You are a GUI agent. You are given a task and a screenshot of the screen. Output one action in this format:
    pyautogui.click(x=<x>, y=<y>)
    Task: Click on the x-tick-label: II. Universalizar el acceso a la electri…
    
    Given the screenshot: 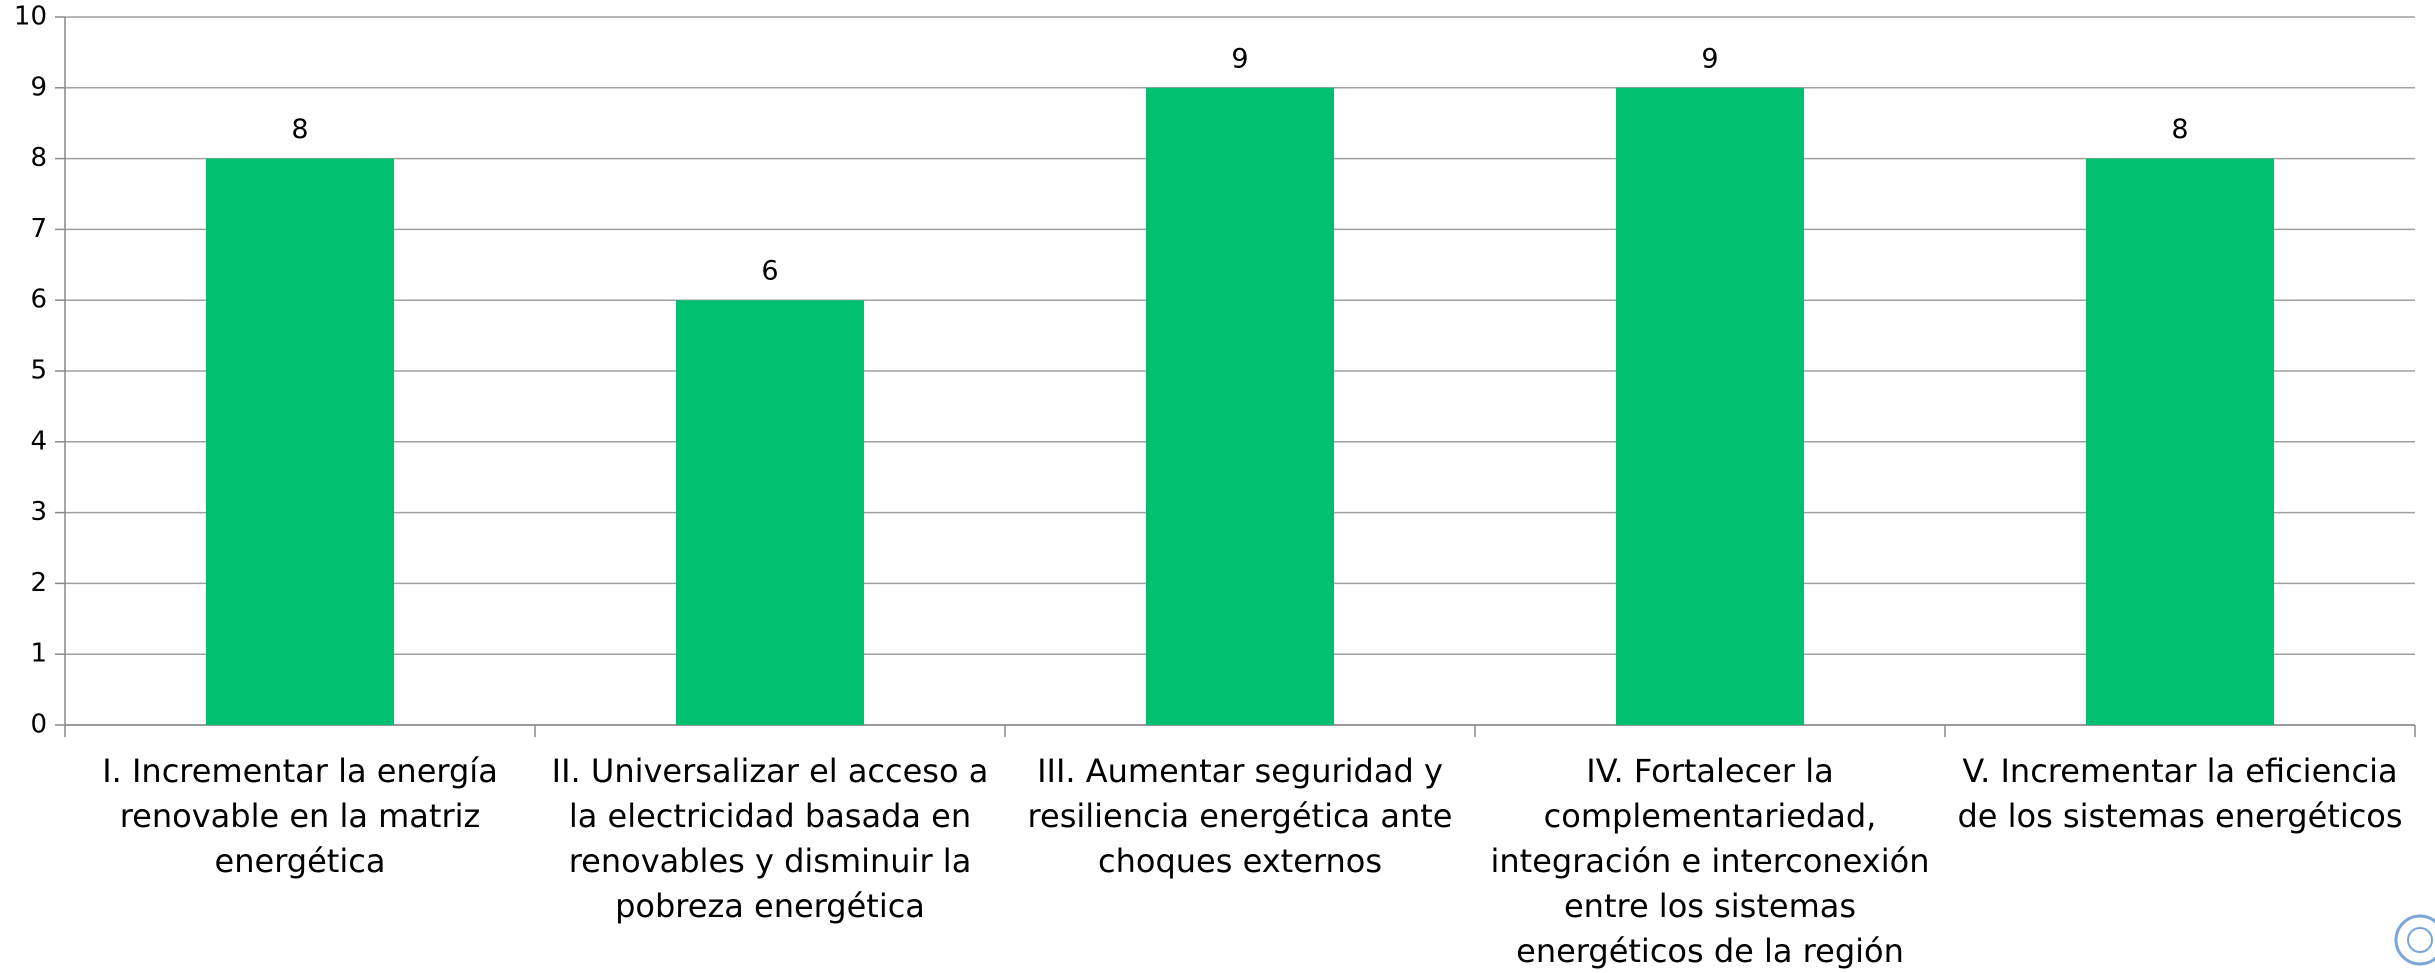 What is the action you would take?
    pyautogui.click(x=770, y=838)
    